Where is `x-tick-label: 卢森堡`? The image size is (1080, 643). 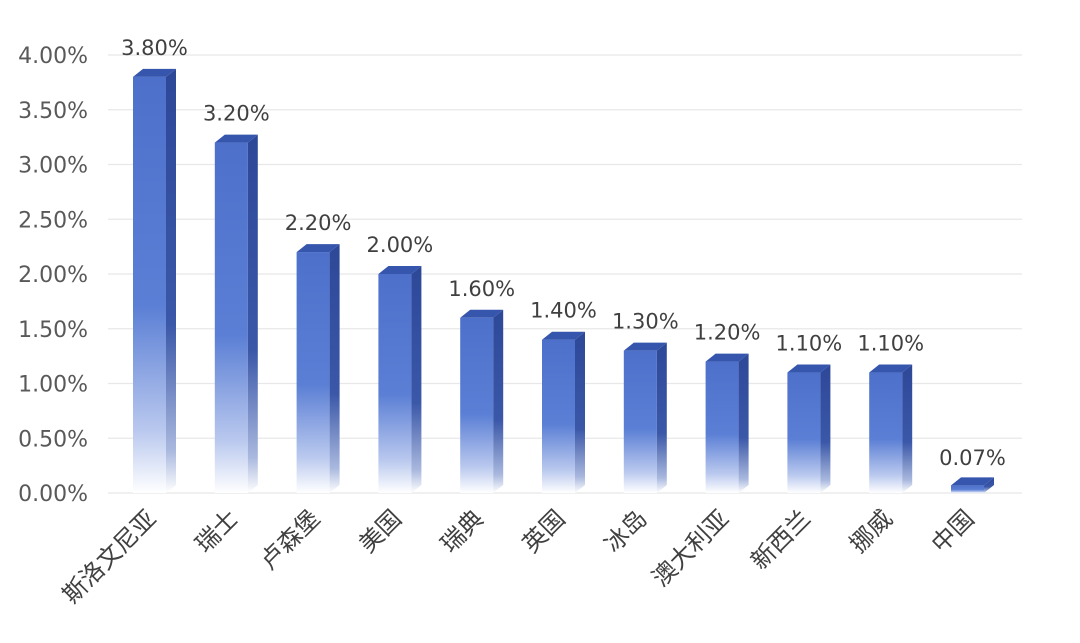
x-tick-label: 卢森堡 is located at coordinates (290, 539).